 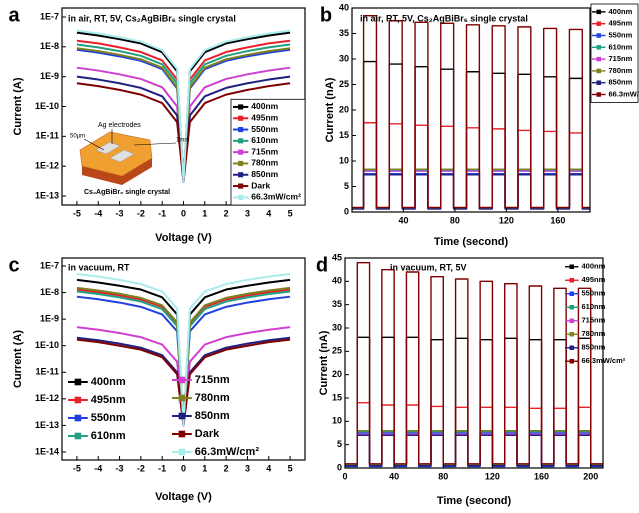 What do you see at coordinates (590, 476) in the screenshot?
I see `x-tick-label: 200` at bounding box center [590, 476].